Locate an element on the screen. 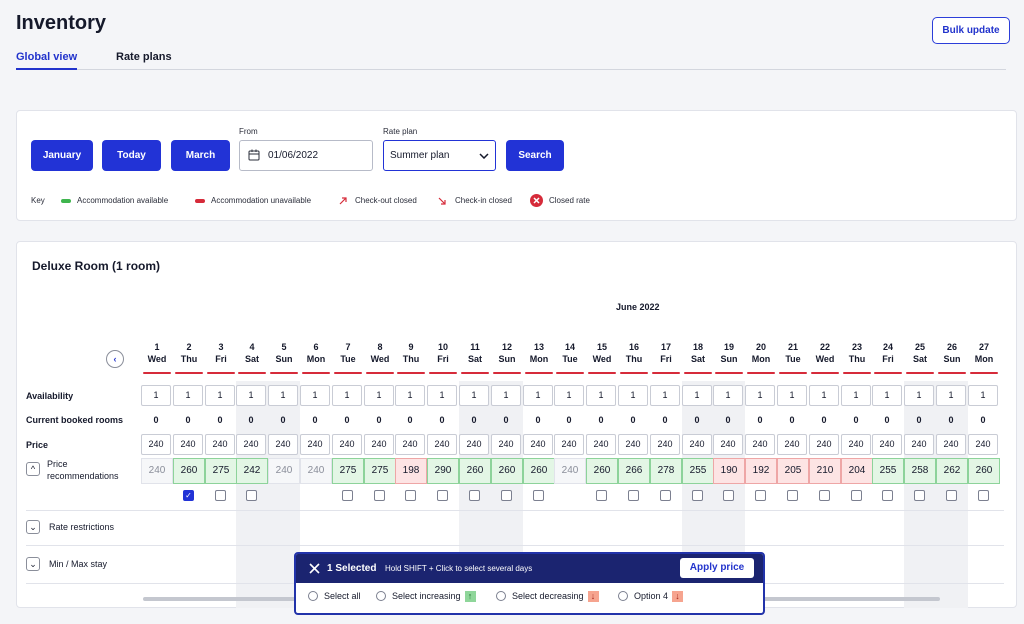  collapse-recommendations-button: ^ is located at coordinates (33, 469).